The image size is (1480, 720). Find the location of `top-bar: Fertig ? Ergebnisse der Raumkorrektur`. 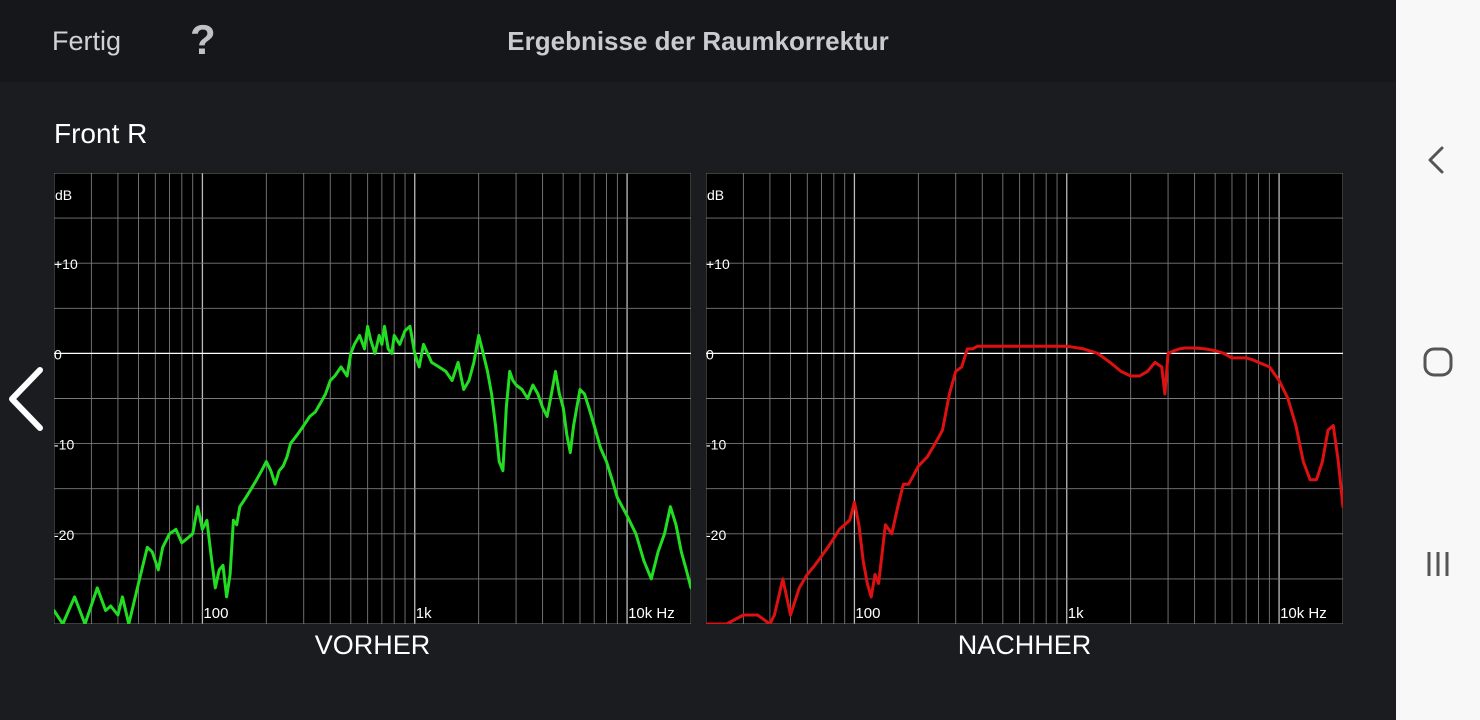

top-bar: Fertig ? Ergebnisse der Raumkorrektur is located at coordinates (698, 41).